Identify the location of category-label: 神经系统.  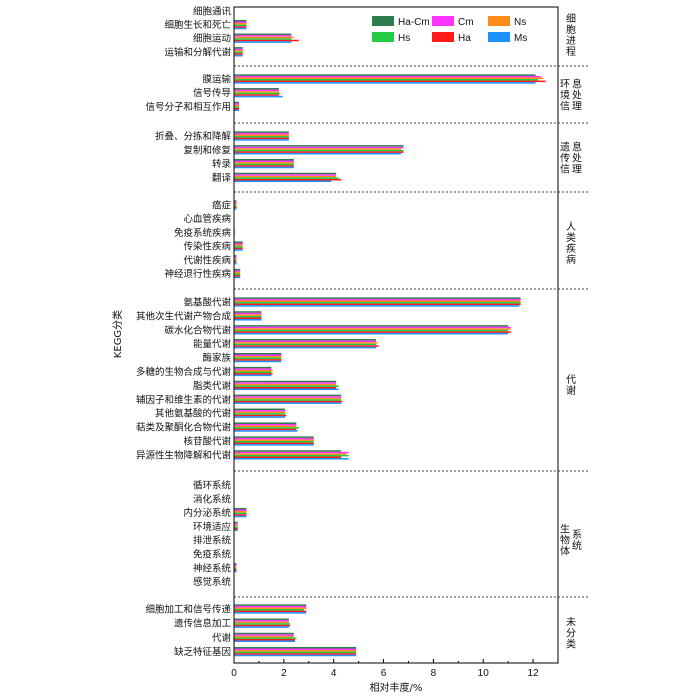
(212, 568).